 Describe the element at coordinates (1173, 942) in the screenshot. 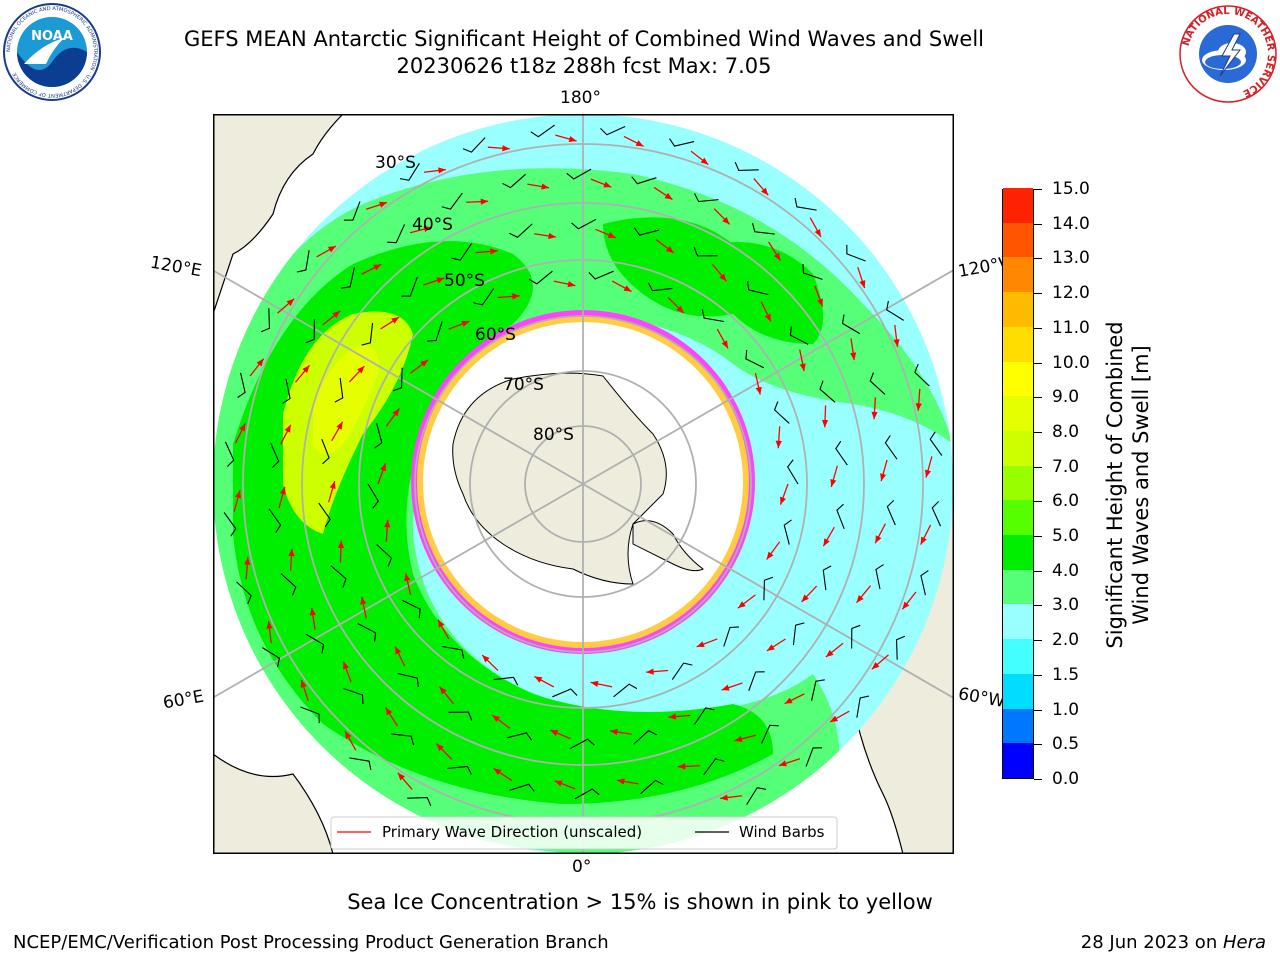

I see `credit-right: 28 Jun 2023 on Hera` at that location.